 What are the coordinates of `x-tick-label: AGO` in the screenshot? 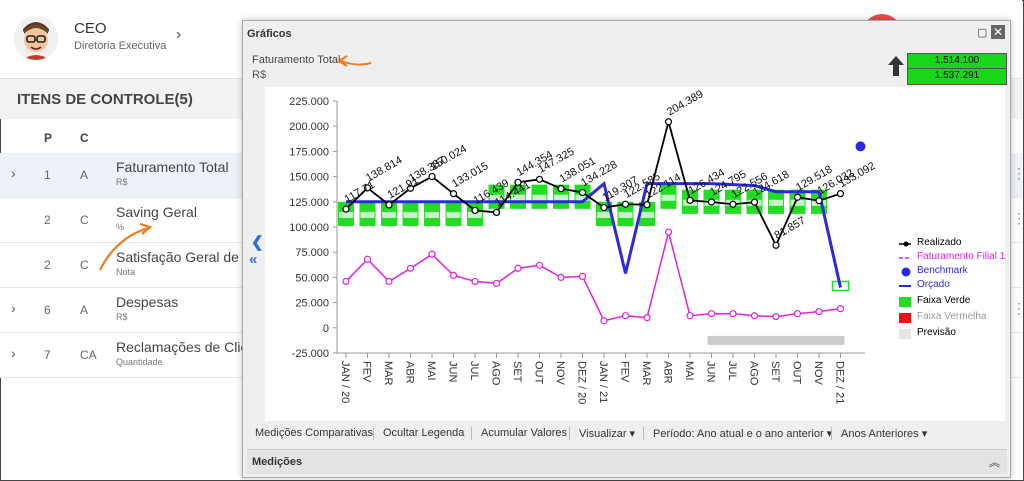 It's located at (496, 373).